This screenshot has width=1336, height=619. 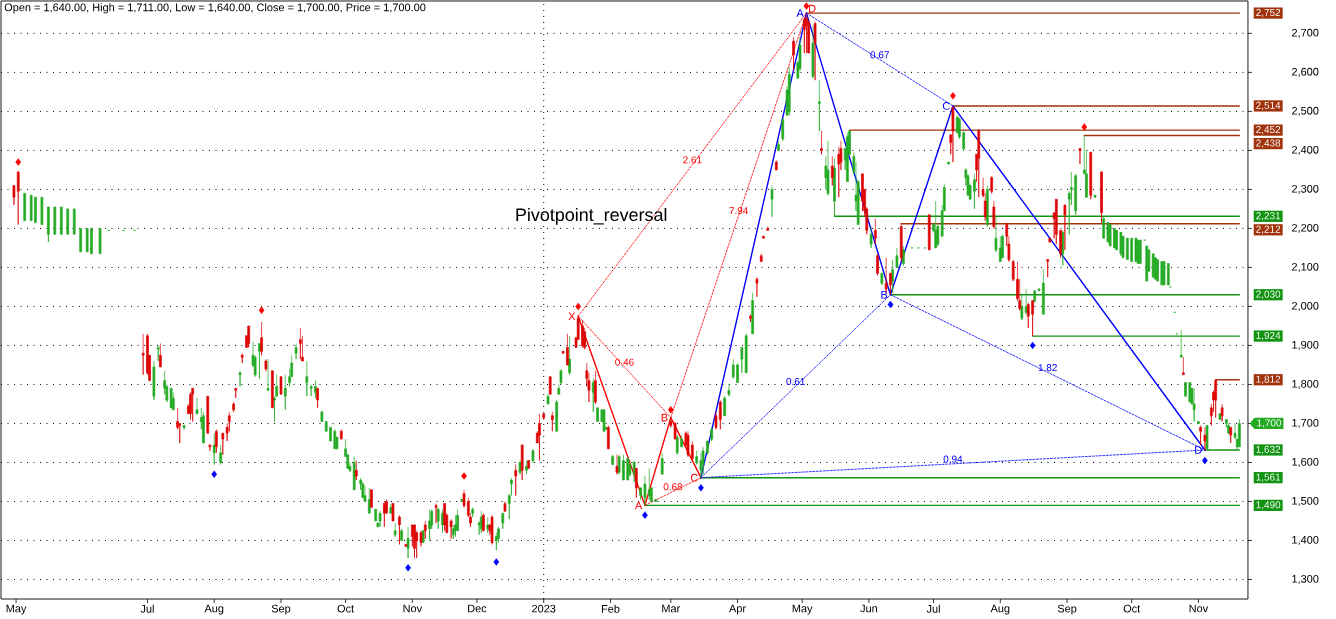 I want to click on y-tick-label: 2,100, so click(x=1305, y=267).